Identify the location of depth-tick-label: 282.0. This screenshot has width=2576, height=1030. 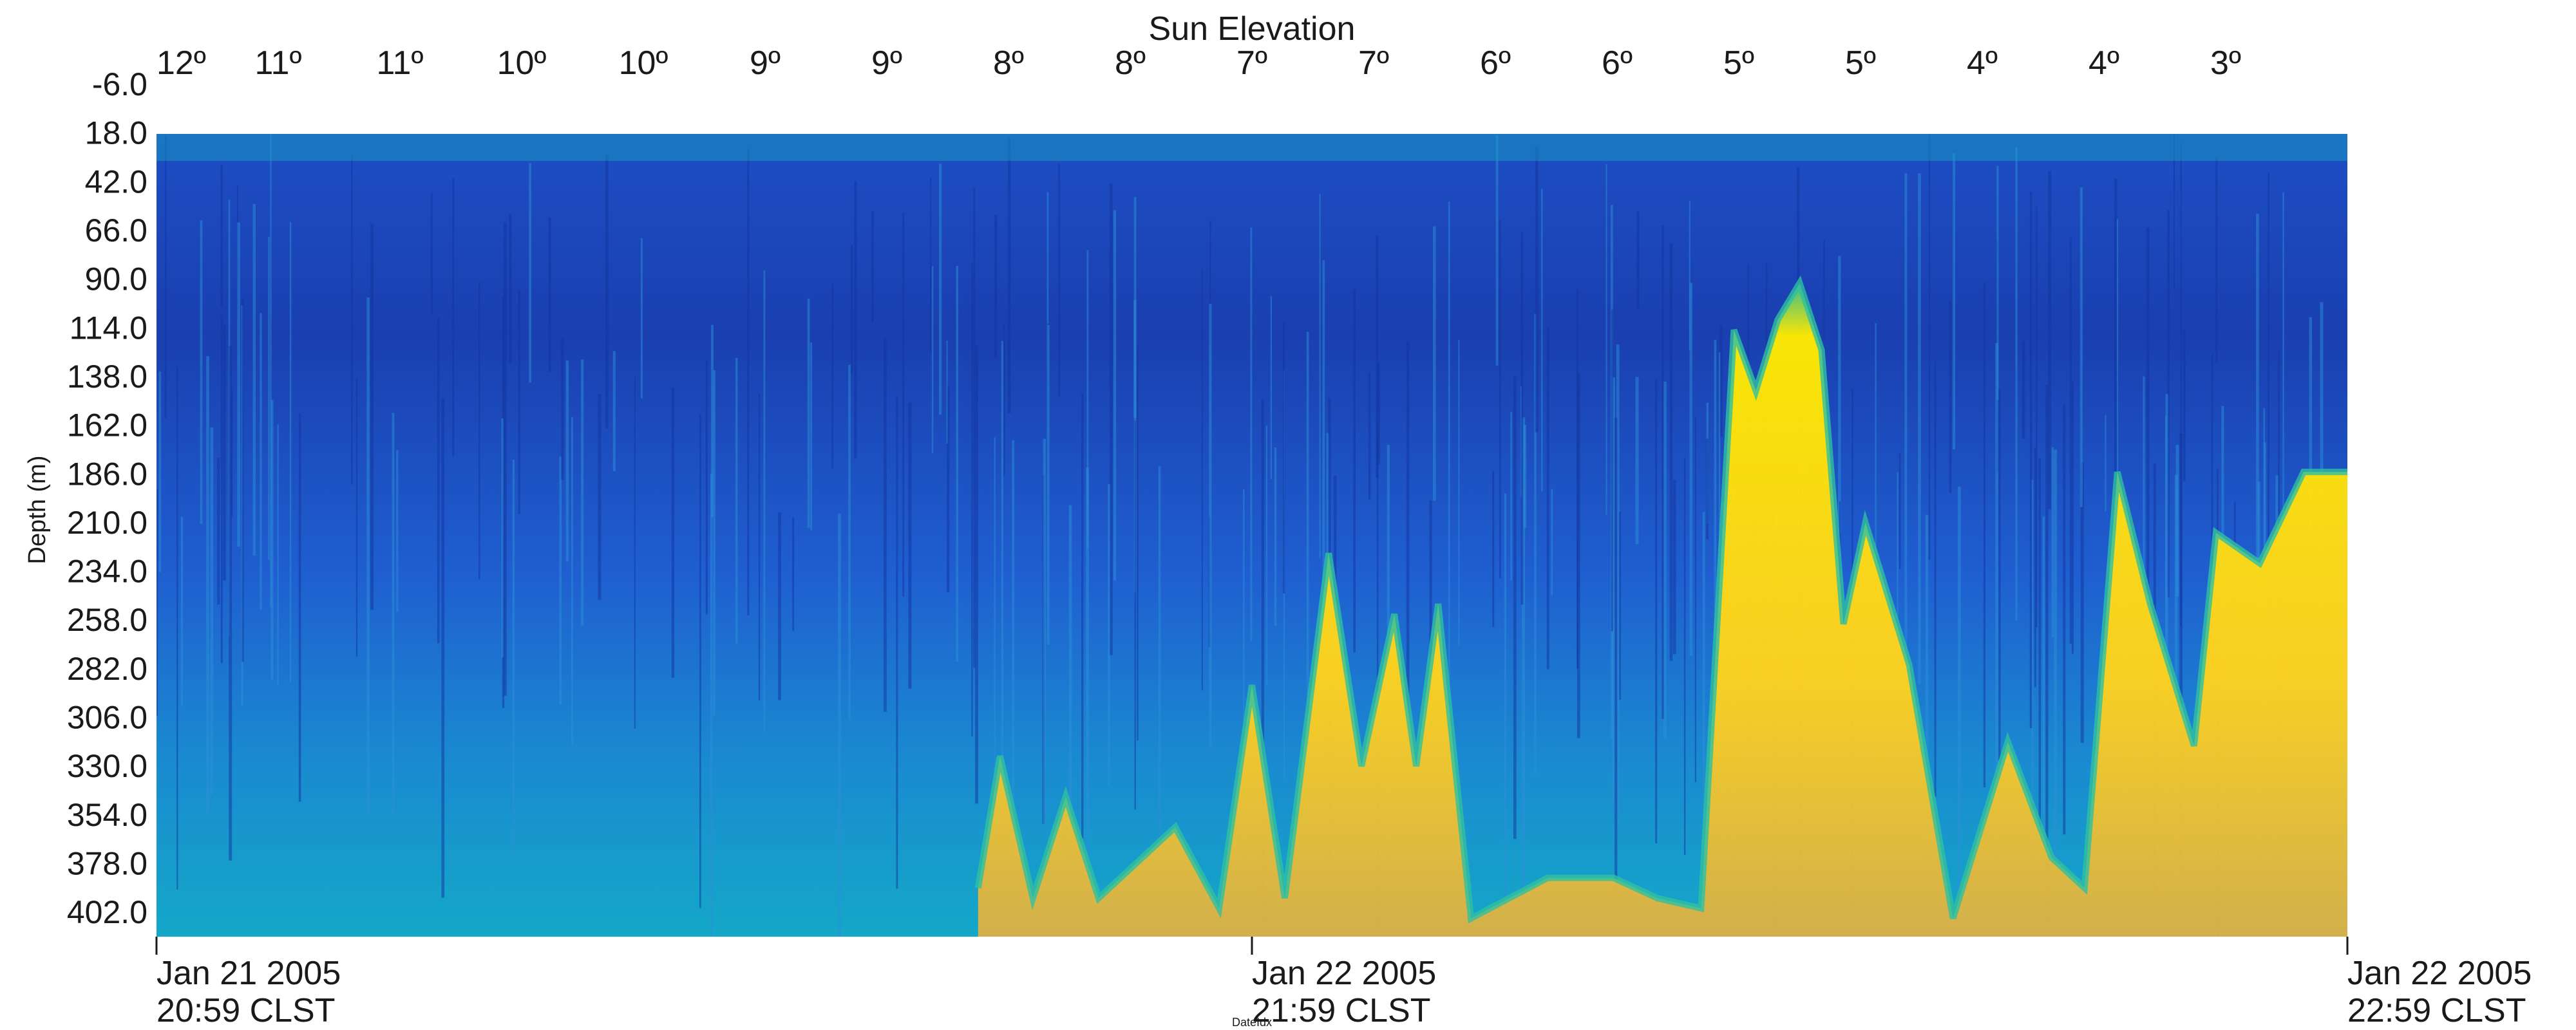
(107, 669).